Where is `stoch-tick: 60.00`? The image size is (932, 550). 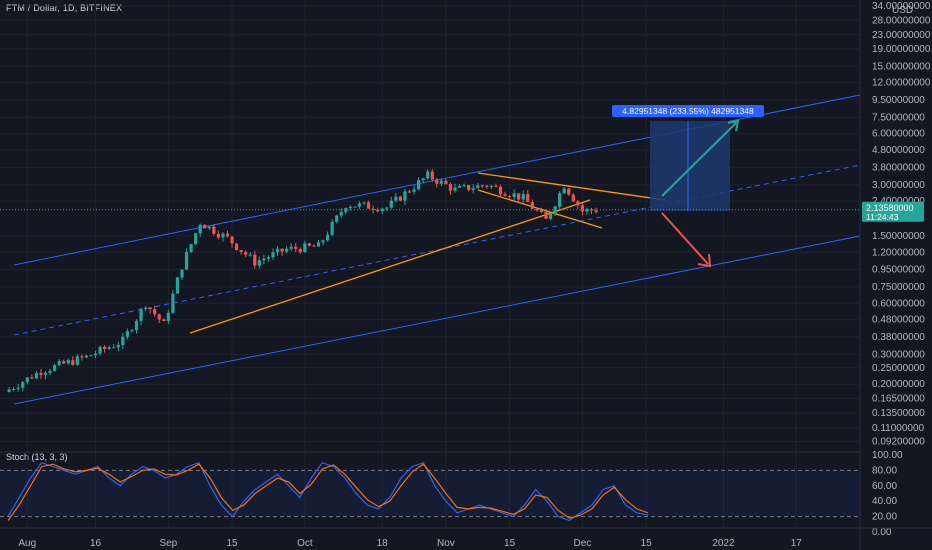 stoch-tick: 60.00 is located at coordinates (884, 486).